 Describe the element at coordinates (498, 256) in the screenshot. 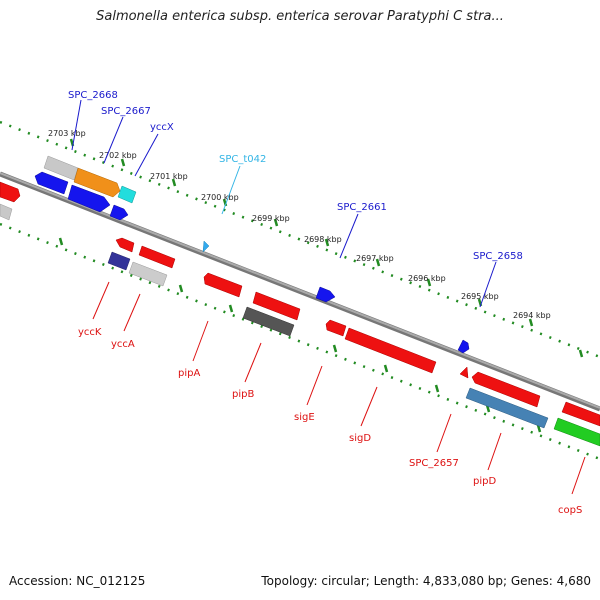

I see `gene-label: SPC_2658` at that location.